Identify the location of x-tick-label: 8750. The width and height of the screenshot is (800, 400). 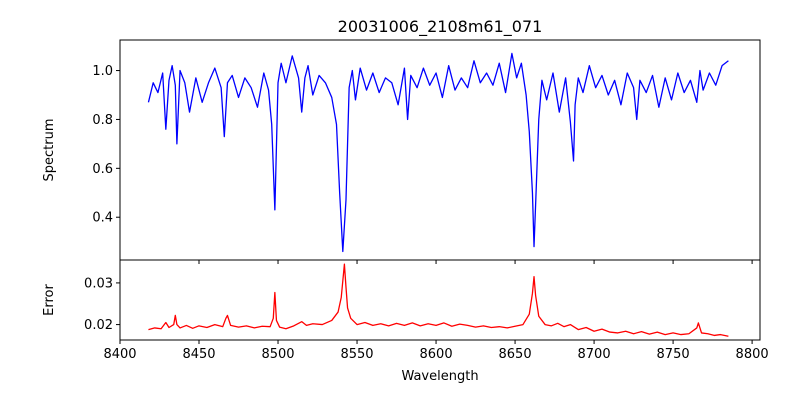
(673, 354).